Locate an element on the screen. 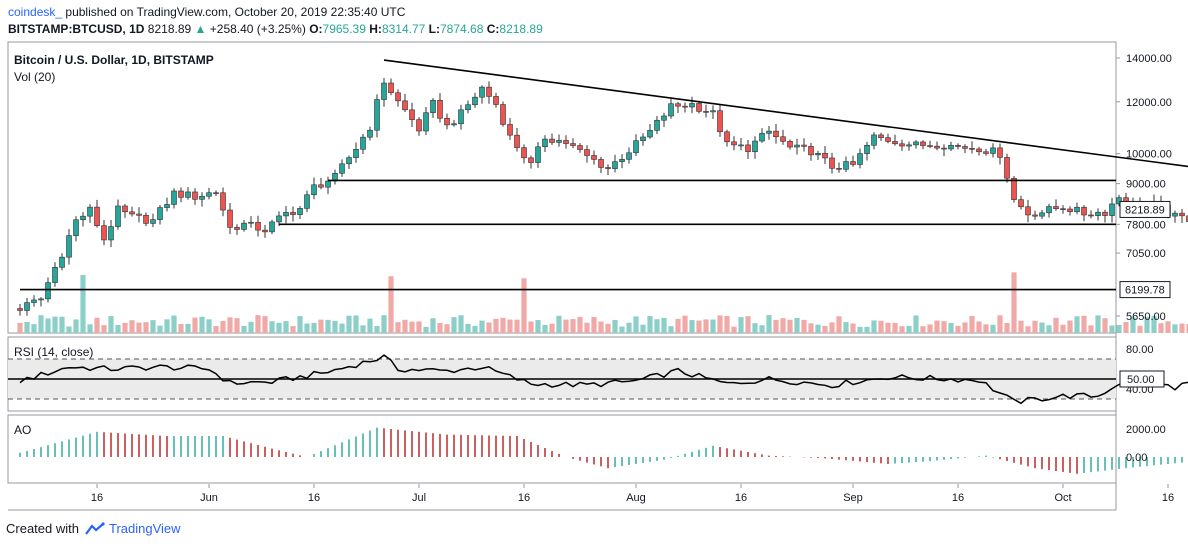 Image resolution: width=1188 pixels, height=548 pixels. price-label-box is located at coordinates (1145, 290).